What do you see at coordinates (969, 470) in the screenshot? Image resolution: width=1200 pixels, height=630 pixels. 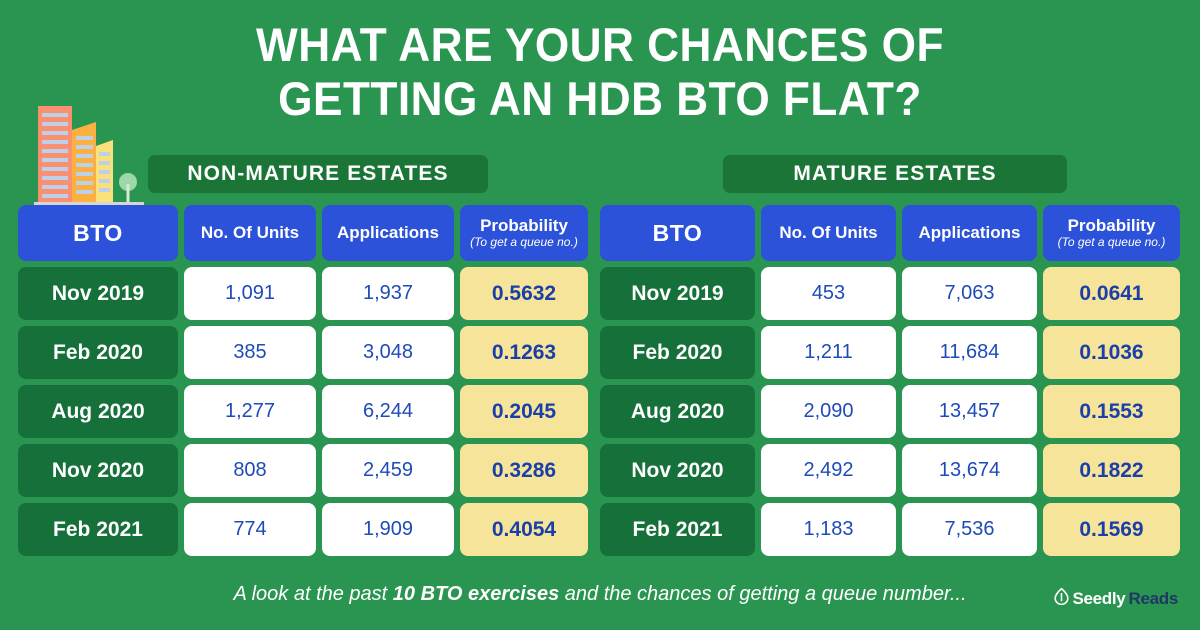 I see `cell-applications: 13,674` at bounding box center [969, 470].